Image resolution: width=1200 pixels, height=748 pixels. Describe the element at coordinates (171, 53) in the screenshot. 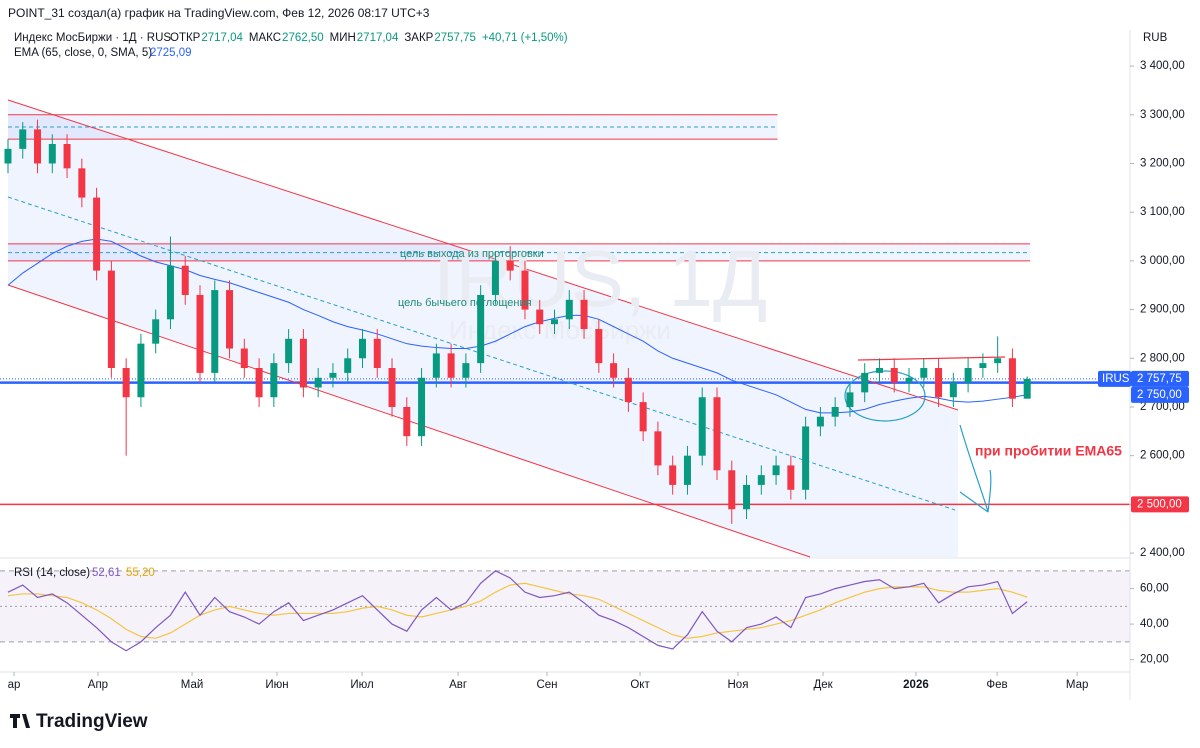

I see `ema-legend-value: 2725,09` at that location.